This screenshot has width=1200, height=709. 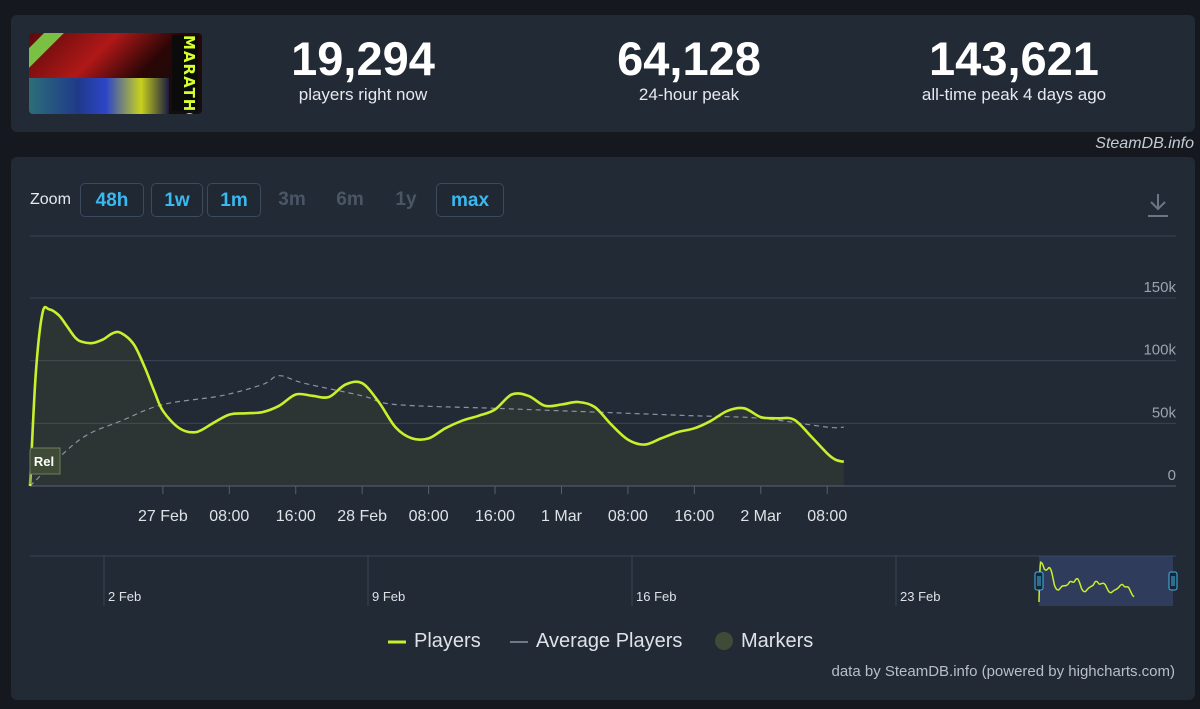 I want to click on zoom-label: Zoom, so click(x=50, y=199).